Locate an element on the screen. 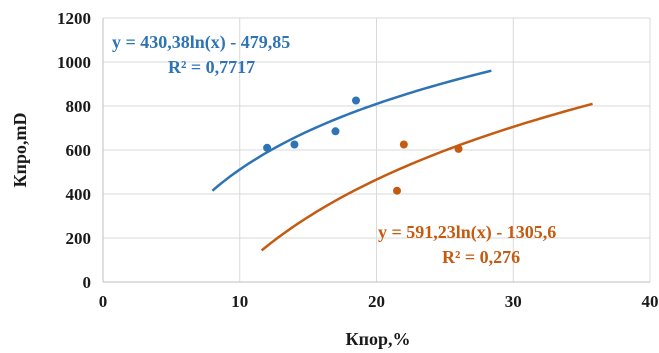  series-1-equation: y = 430,38ln(x) - 479,85 is located at coordinates (201, 42).